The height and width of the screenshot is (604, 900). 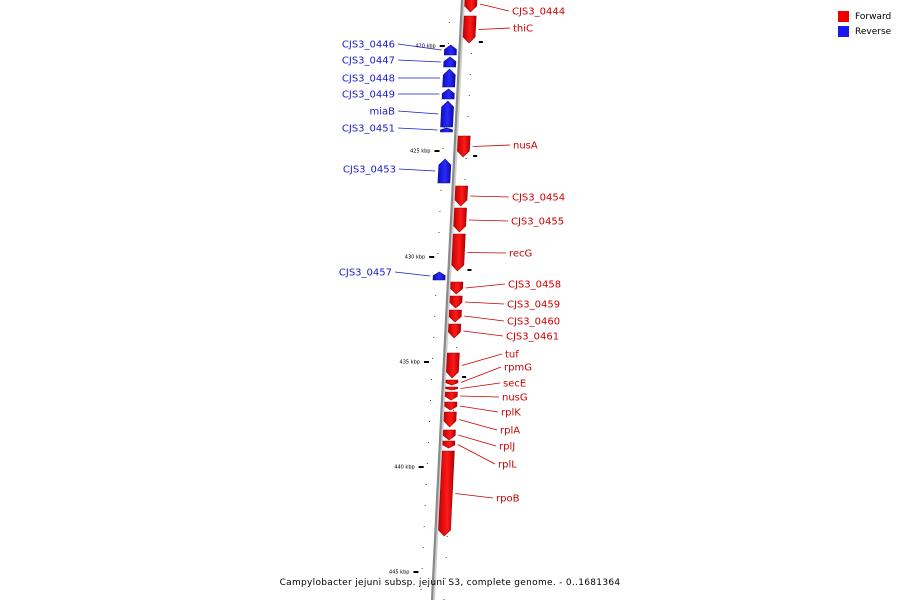 I want to click on gene-label-rplk: rplK, so click(x=511, y=413).